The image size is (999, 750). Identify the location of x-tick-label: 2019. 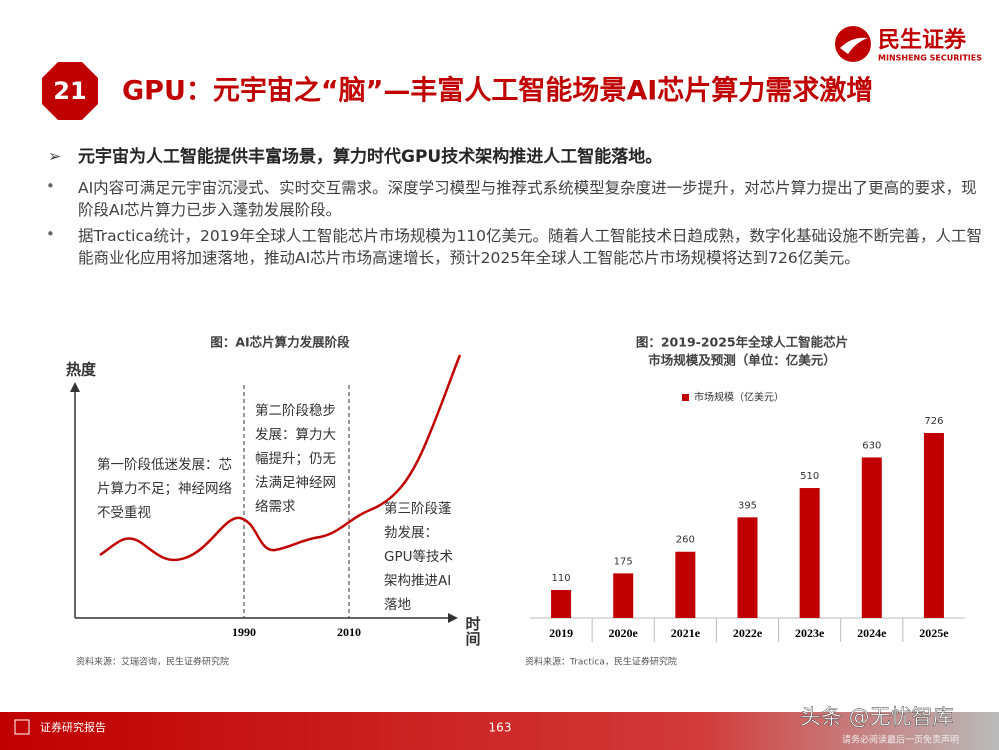
(561, 633).